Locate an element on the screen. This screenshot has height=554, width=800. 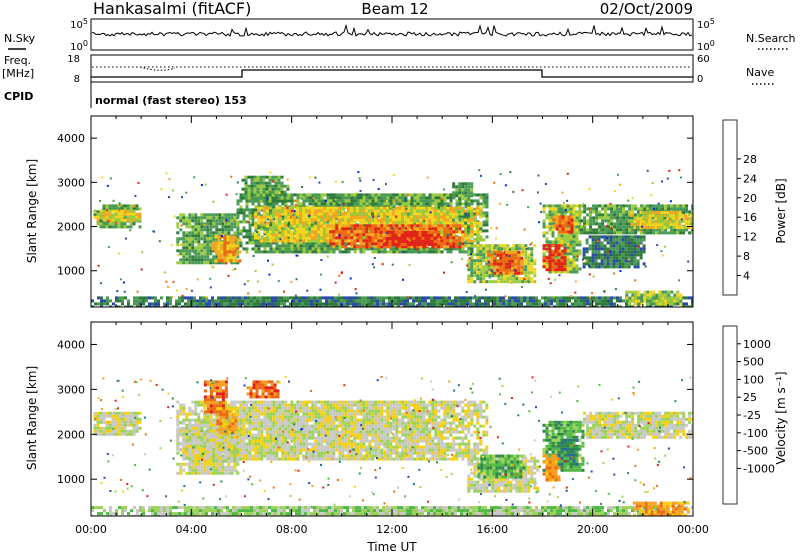
nsky-label: N.Sky is located at coordinates (20, 38).